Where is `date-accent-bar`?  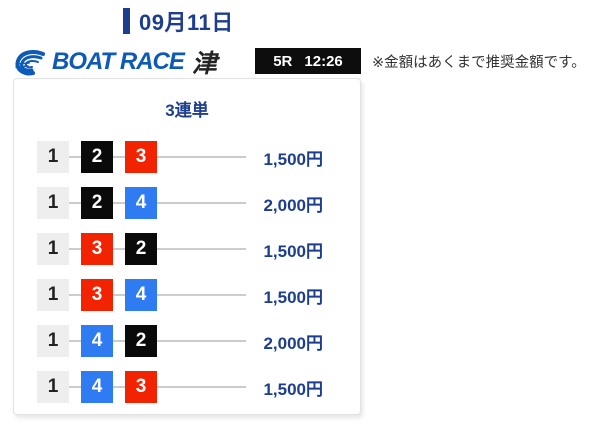 date-accent-bar is located at coordinates (126, 21).